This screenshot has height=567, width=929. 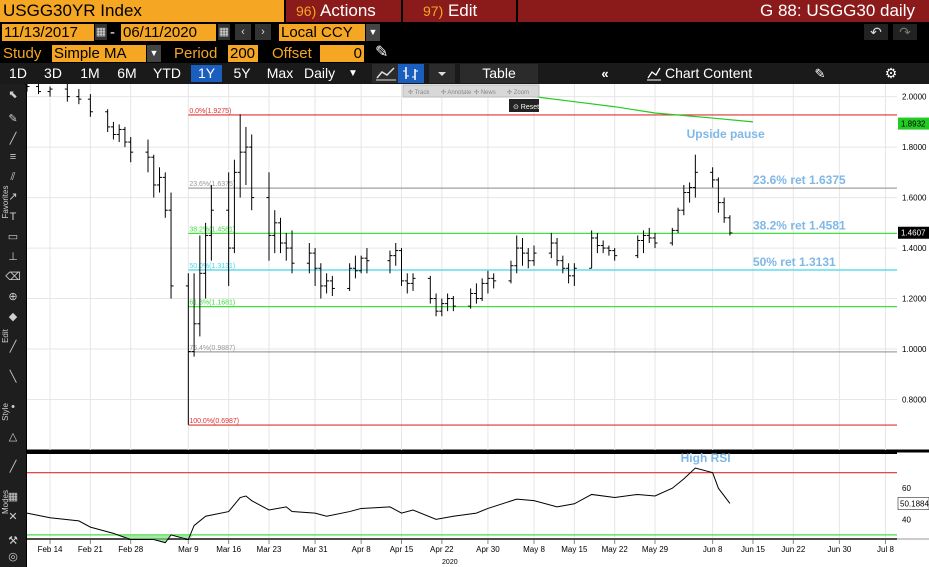 I want to click on channel-icon: ⫽, so click(x=13, y=177).